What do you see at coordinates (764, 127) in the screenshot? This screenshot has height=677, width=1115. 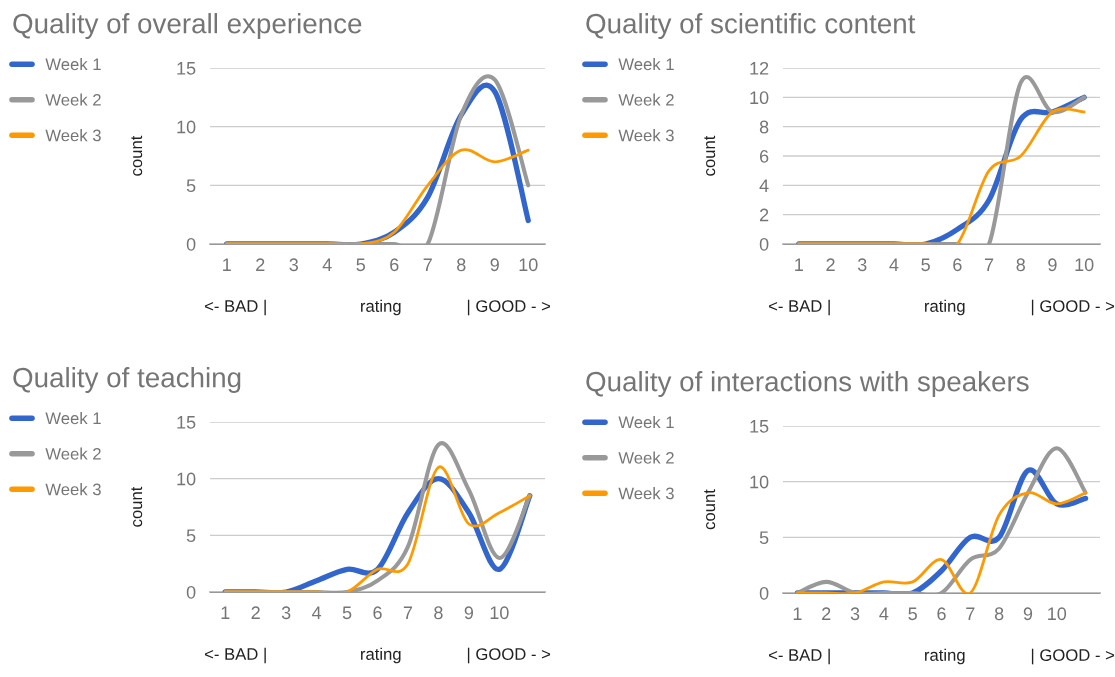 I see `y-tick-label: 8` at bounding box center [764, 127].